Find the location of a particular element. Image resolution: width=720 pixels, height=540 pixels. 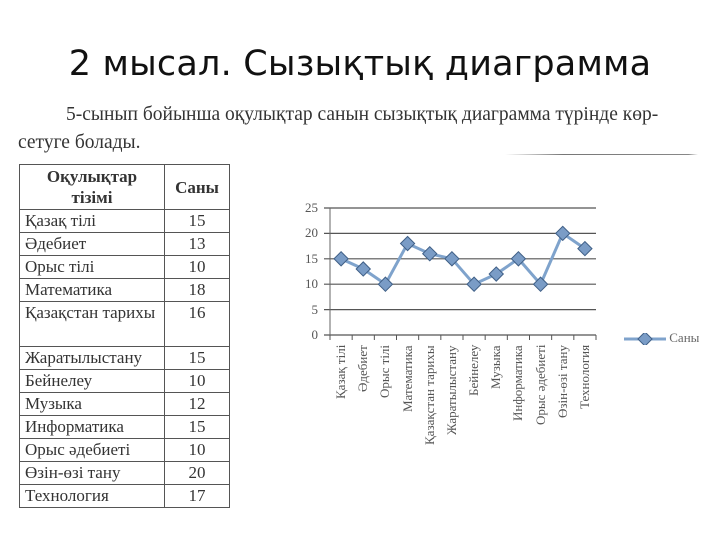

y-tick-label: 5 is located at coordinates (315, 309).